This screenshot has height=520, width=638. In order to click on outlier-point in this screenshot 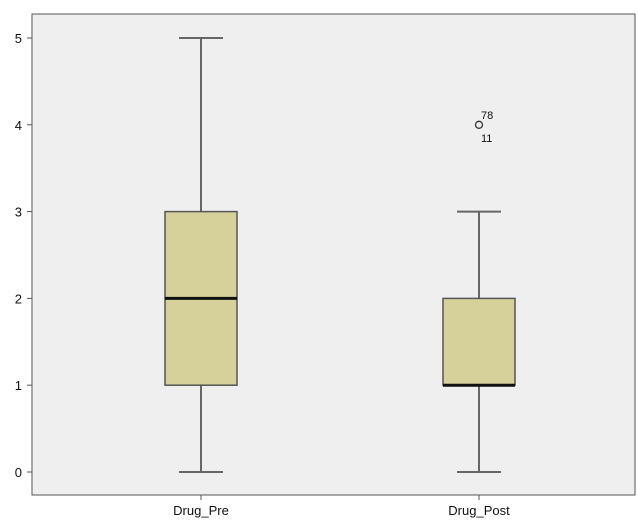, I will do `click(479, 124)`.